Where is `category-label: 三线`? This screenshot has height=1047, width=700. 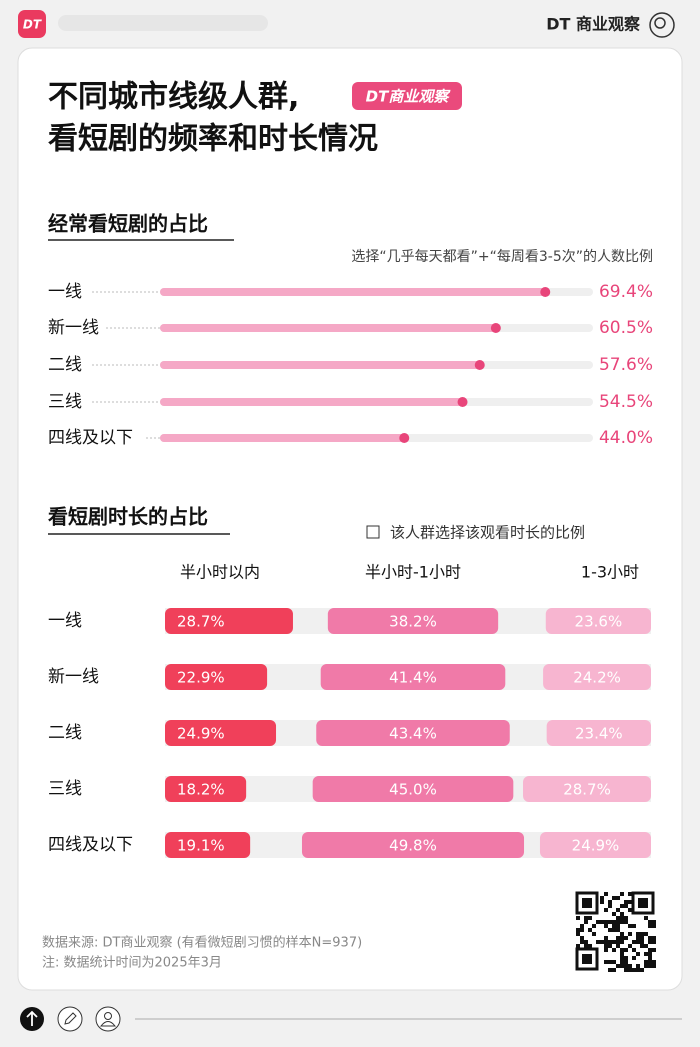
category-label: 三线 is located at coordinates (65, 789).